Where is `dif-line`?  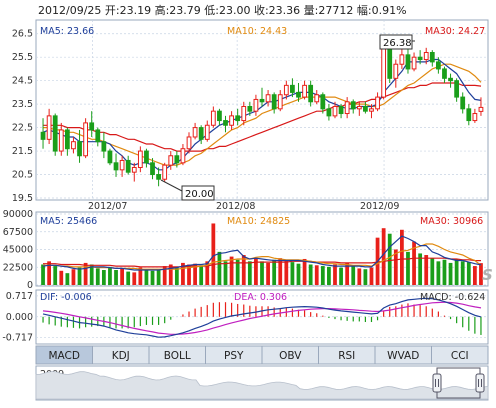 dif-line is located at coordinates (262, 317).